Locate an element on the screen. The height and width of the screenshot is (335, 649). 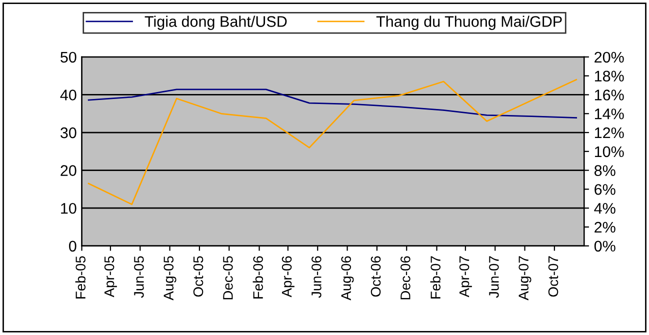
y-tick-label: 30 is located at coordinates (68, 132).